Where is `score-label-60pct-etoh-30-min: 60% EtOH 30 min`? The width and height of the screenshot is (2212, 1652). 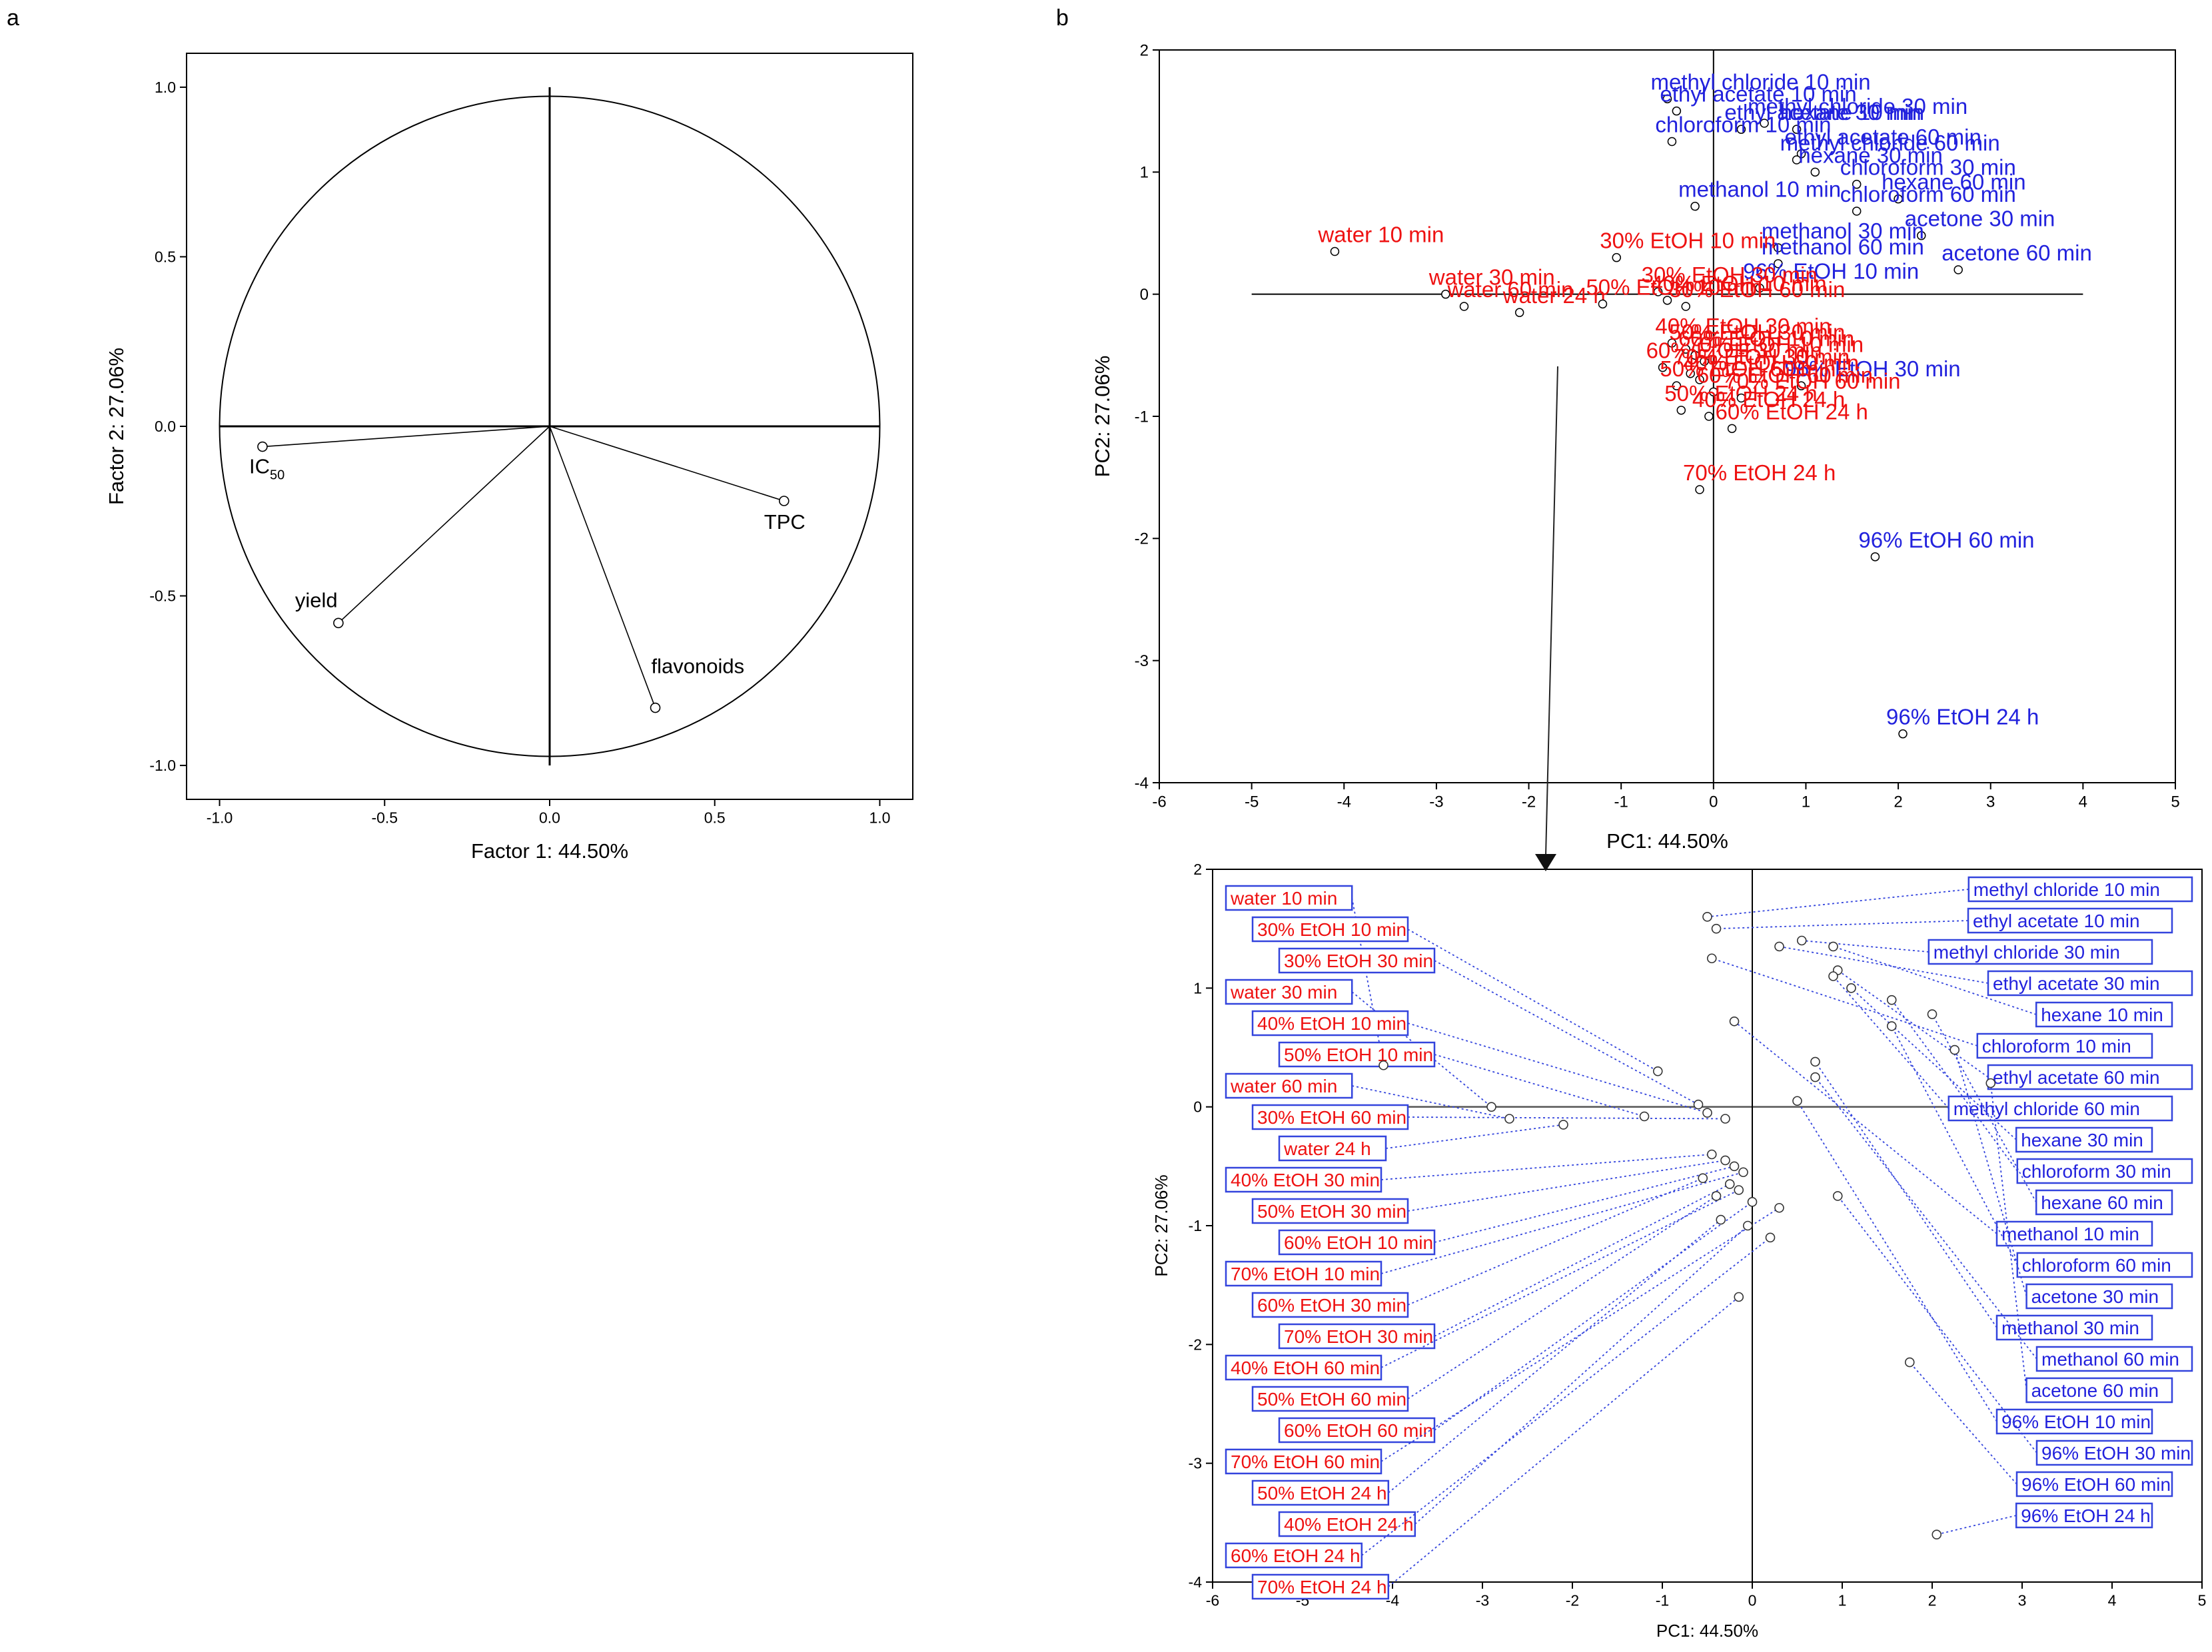
score-label-60pct-etoh-30-min: 60% EtOH 30 min is located at coordinates (1734, 350).